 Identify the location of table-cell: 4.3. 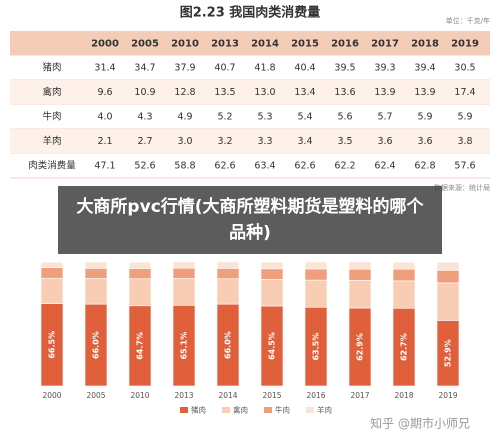
(144, 116).